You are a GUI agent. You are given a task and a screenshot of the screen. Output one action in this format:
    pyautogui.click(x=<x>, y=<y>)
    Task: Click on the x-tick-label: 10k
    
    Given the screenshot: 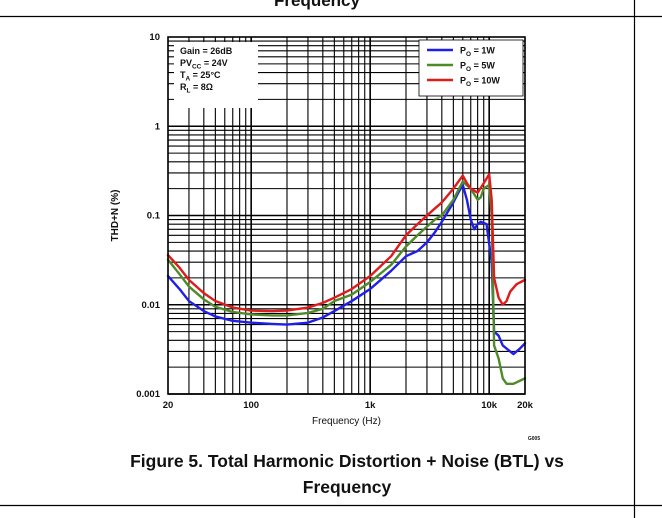 What is the action you would take?
    pyautogui.click(x=489, y=405)
    